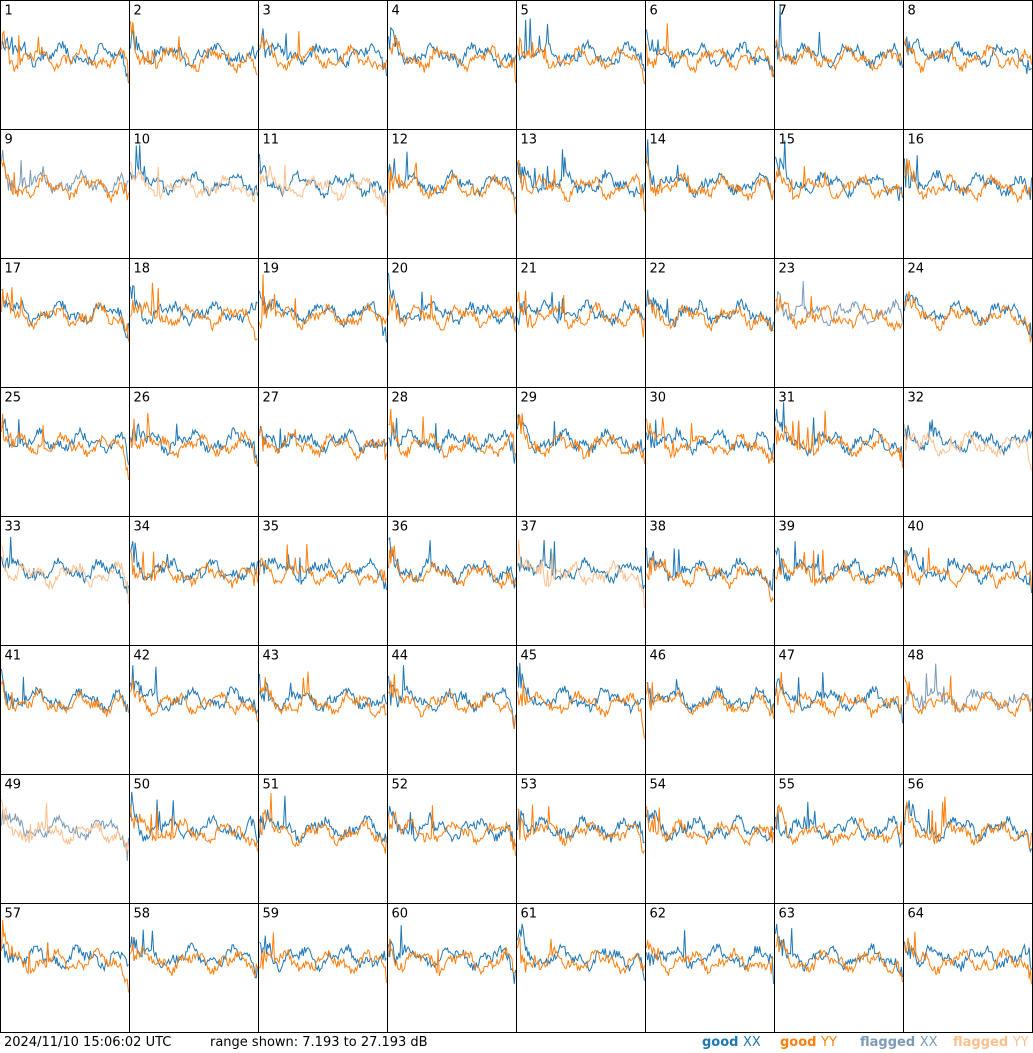 This screenshot has width=1033, height=1053. What do you see at coordinates (529, 914) in the screenshot?
I see `panel-label: 61` at bounding box center [529, 914].